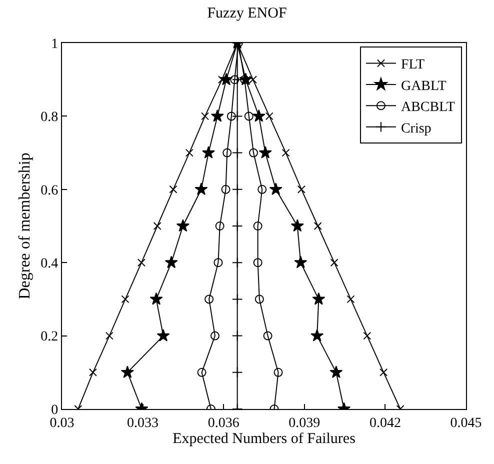 The width and height of the screenshot is (494, 464). I want to click on x-tick-label: 0.039, so click(304, 423).